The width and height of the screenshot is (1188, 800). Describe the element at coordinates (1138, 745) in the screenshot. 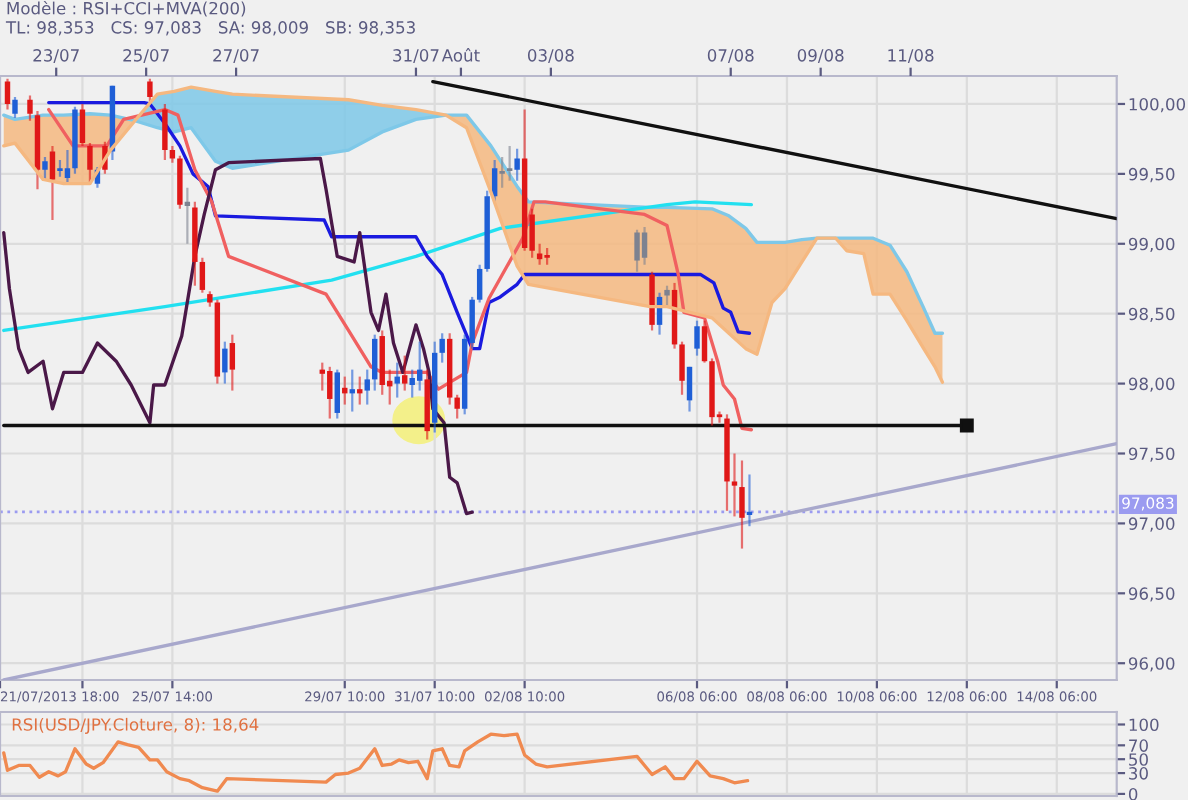

I see `y-tick-label: 70` at that location.